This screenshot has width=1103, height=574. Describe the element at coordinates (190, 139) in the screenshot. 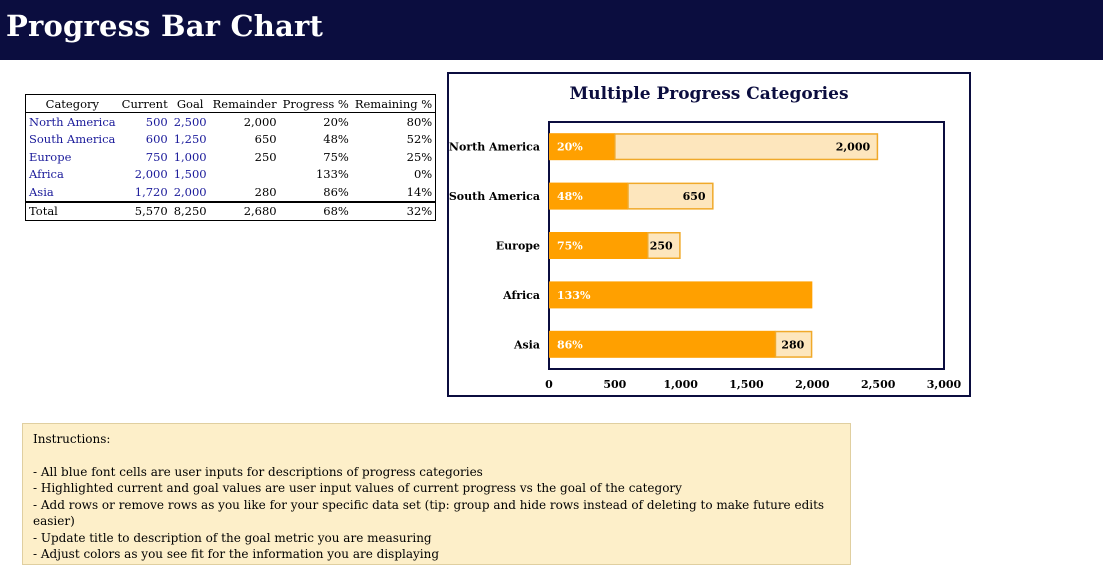

I see `cell-goal: 1,250` at that location.